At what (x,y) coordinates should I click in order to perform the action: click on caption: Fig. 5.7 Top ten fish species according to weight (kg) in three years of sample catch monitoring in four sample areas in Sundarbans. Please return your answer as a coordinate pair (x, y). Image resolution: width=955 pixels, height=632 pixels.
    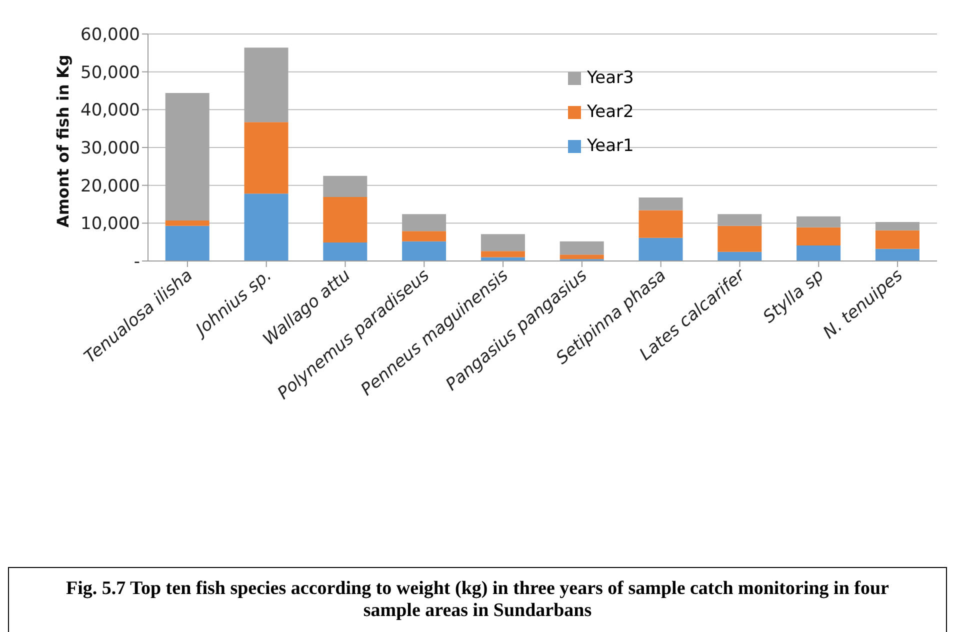
    Looking at the image, I should click on (477, 599).